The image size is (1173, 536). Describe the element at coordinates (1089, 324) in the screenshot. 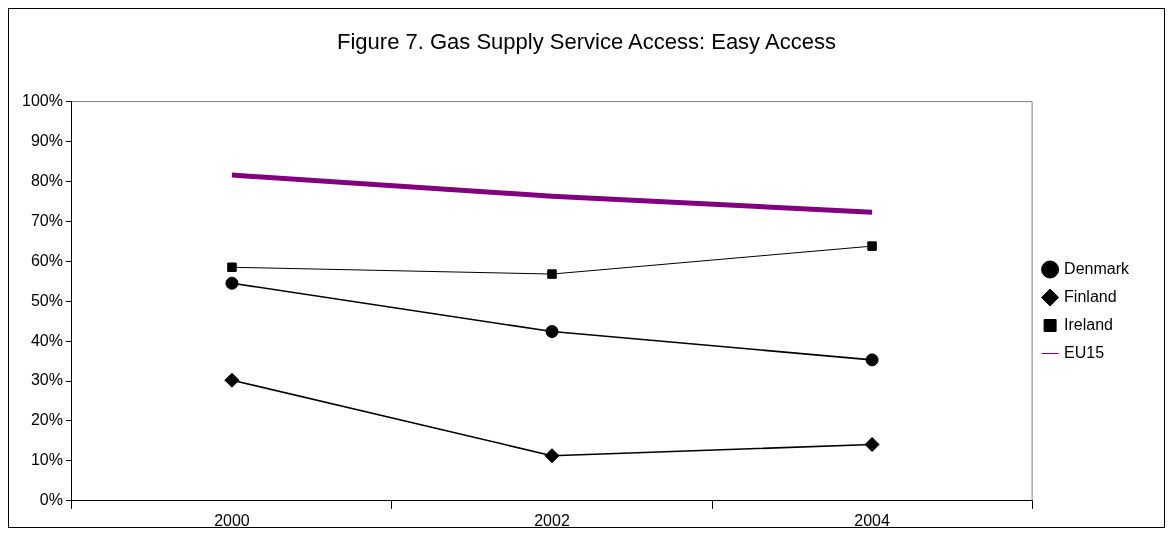

I see `legend-label: Ireland` at that location.